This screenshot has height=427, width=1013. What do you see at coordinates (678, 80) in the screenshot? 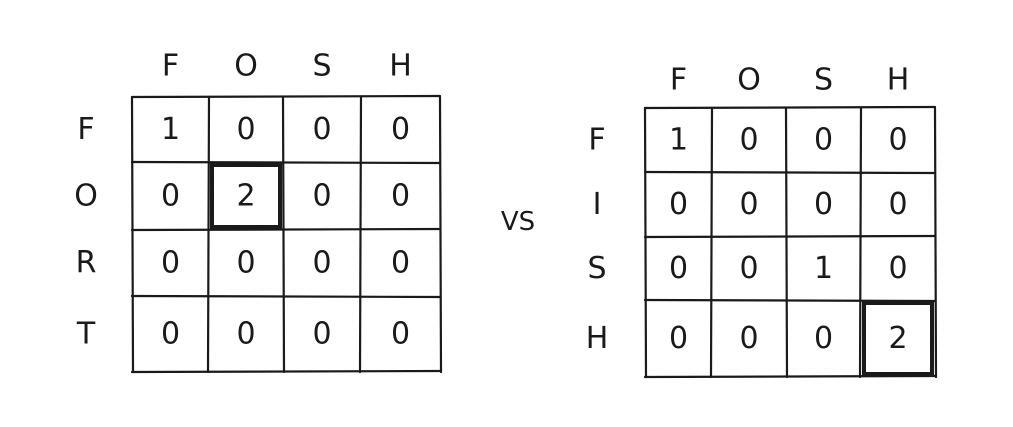
I see `grid-1-column-header: F` at bounding box center [678, 80].